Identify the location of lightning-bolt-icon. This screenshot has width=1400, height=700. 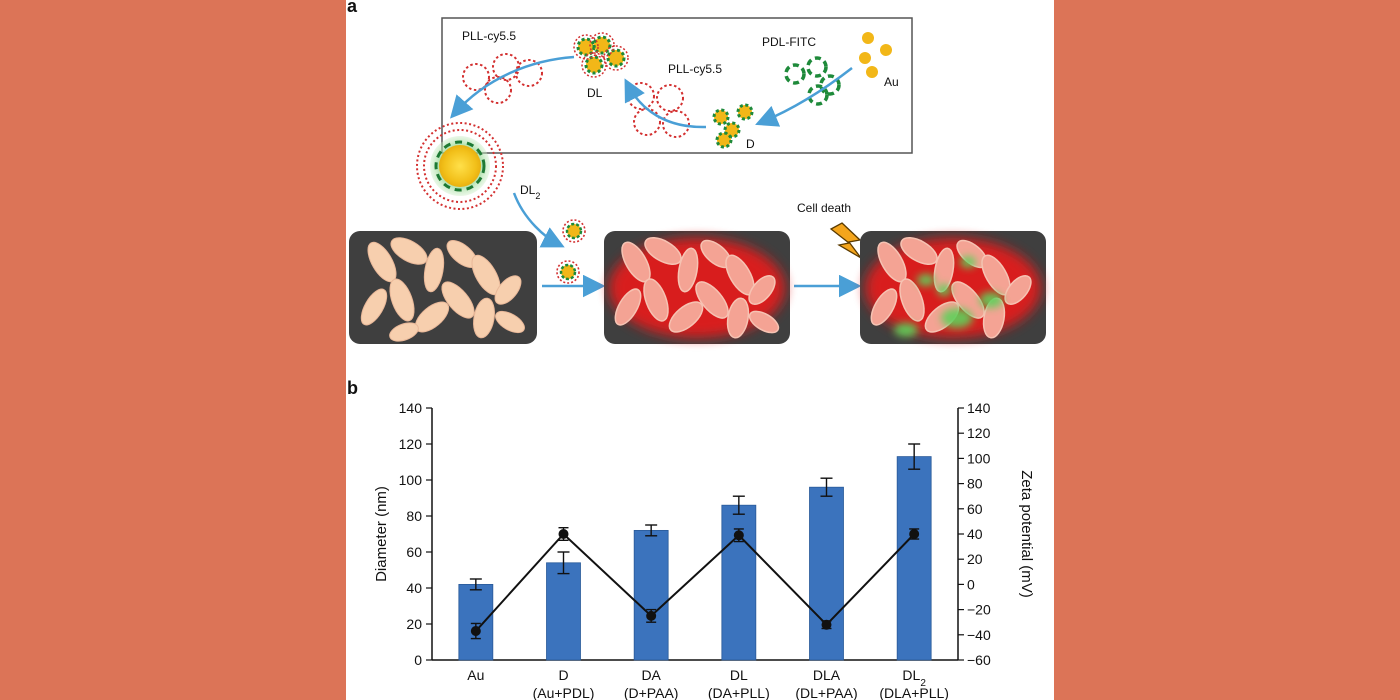
(845, 240).